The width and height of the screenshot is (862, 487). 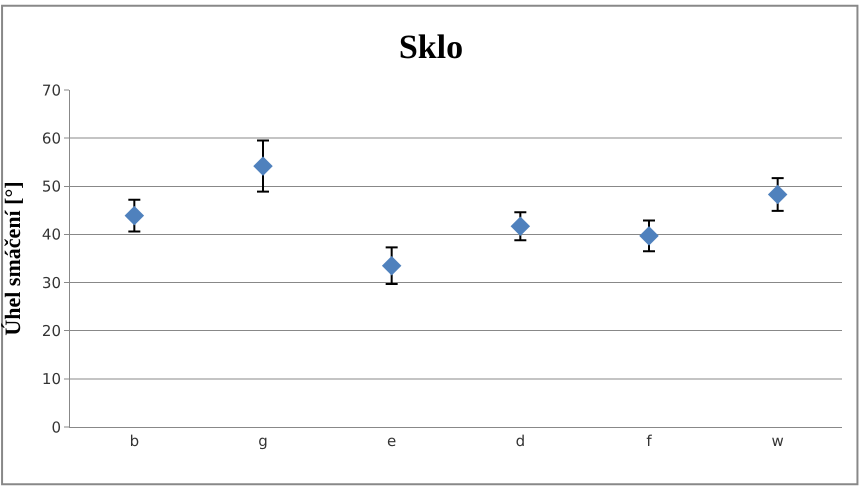 I want to click on y-tick-label: 60, so click(x=51, y=138).